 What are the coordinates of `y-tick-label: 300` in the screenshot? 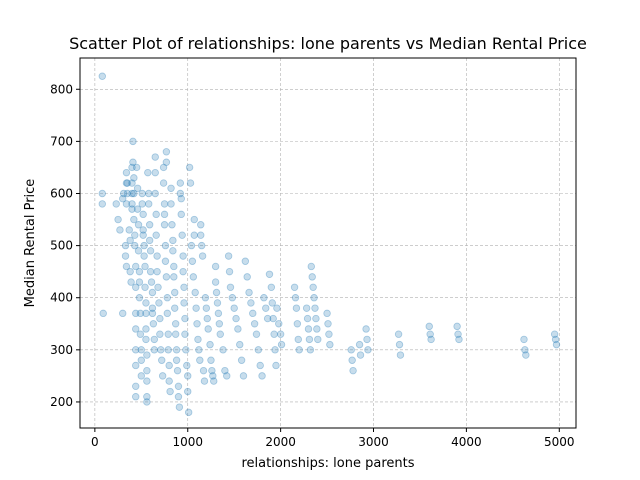 It's located at (61, 350).